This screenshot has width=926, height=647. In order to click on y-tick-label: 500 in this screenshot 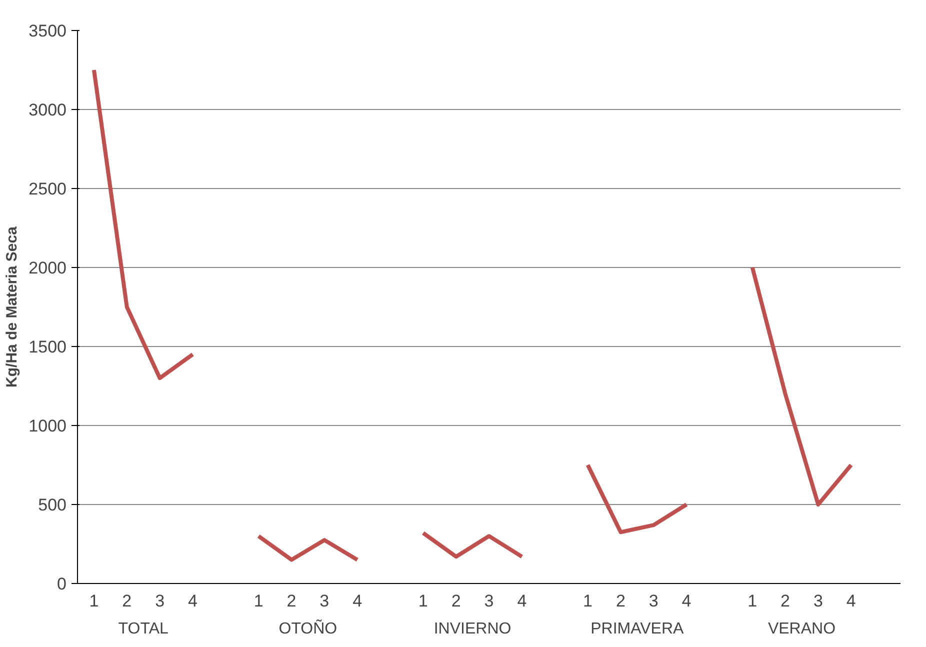, I will do `click(52, 505)`.